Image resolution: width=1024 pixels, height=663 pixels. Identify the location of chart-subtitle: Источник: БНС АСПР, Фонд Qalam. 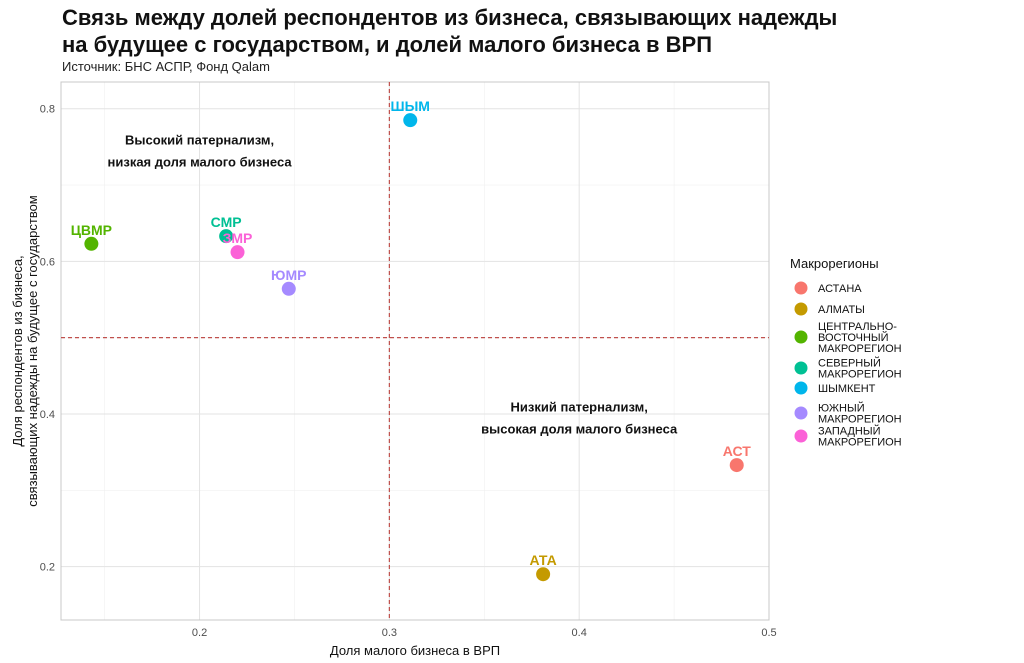
(166, 66).